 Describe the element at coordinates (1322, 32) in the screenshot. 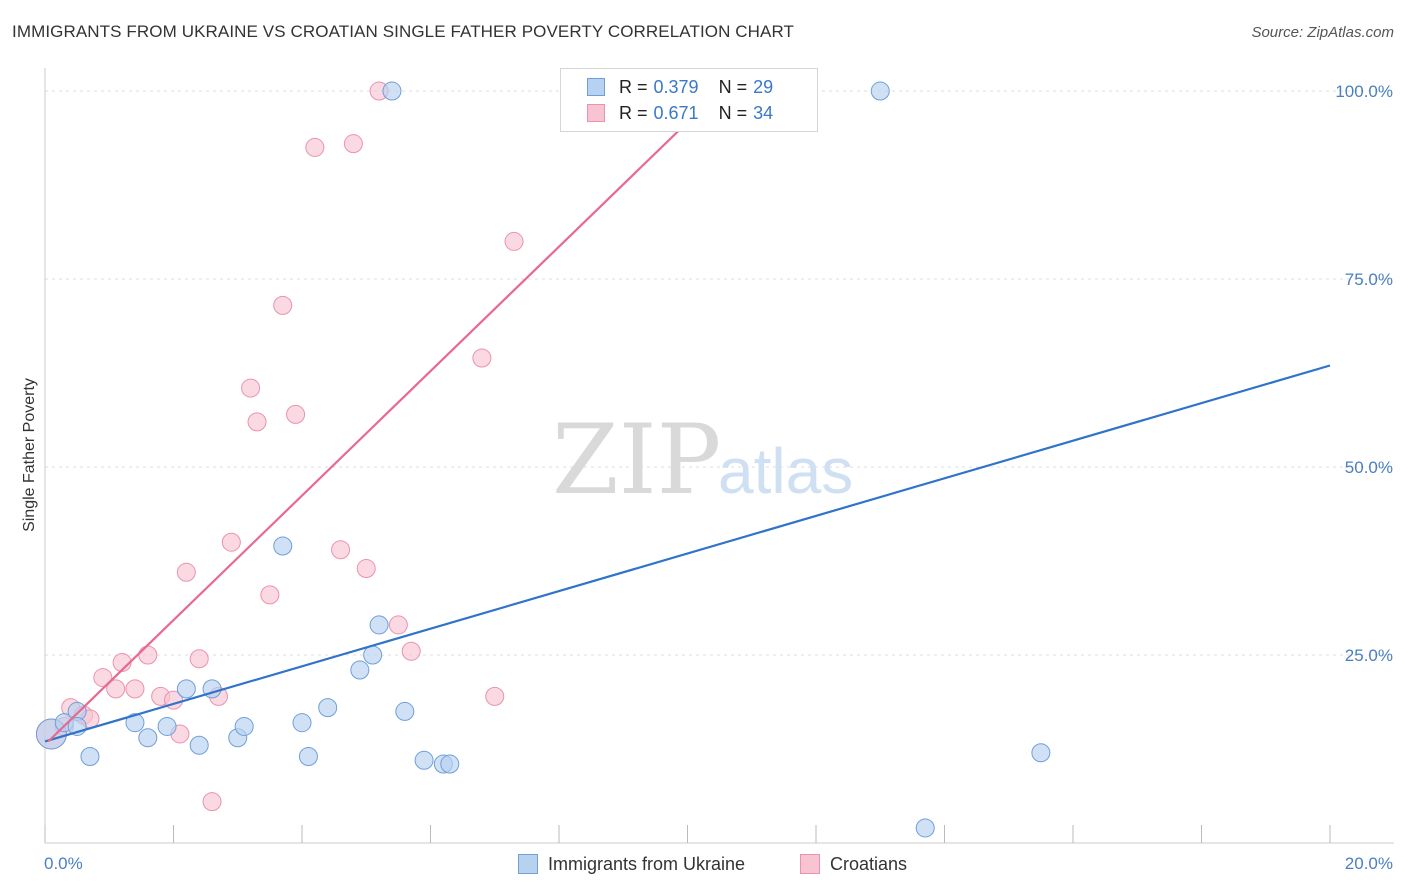

I see `source-credit: Source: ZipAtlas.com` at that location.